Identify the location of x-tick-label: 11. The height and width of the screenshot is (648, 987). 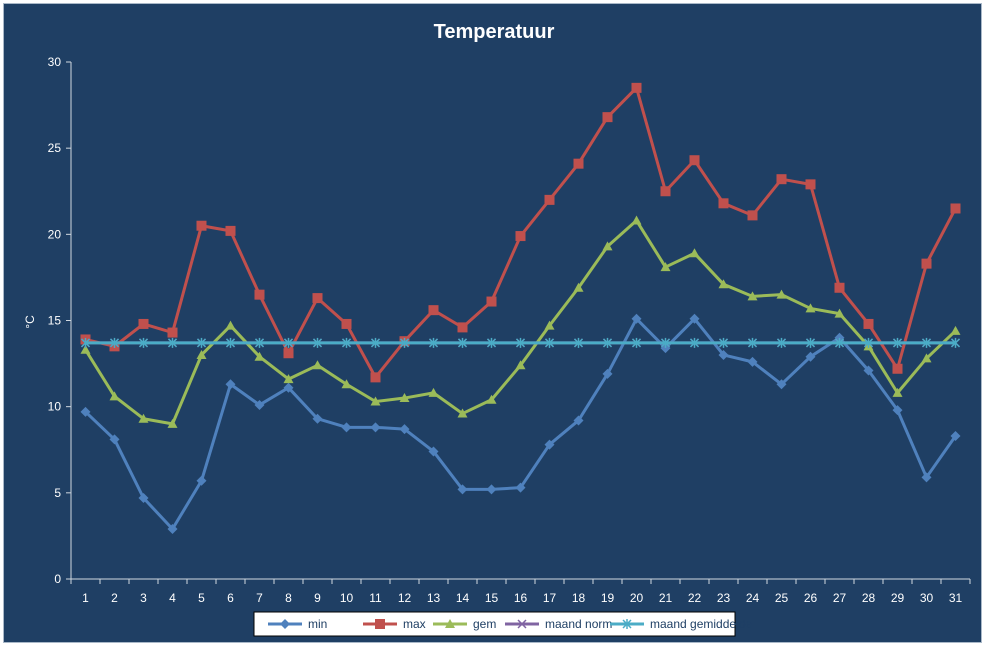
(375, 598).